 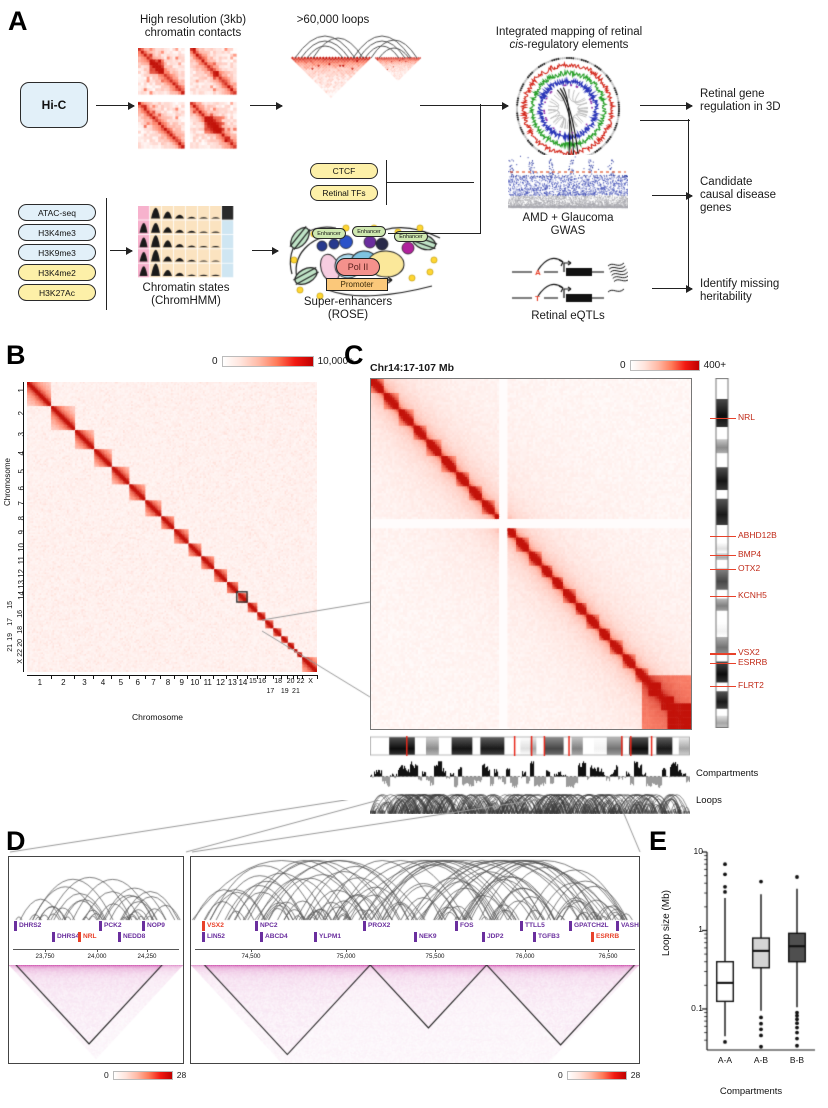 I want to click on panel-d-left-colorbar-min: 0, so click(x=106, y=1075).